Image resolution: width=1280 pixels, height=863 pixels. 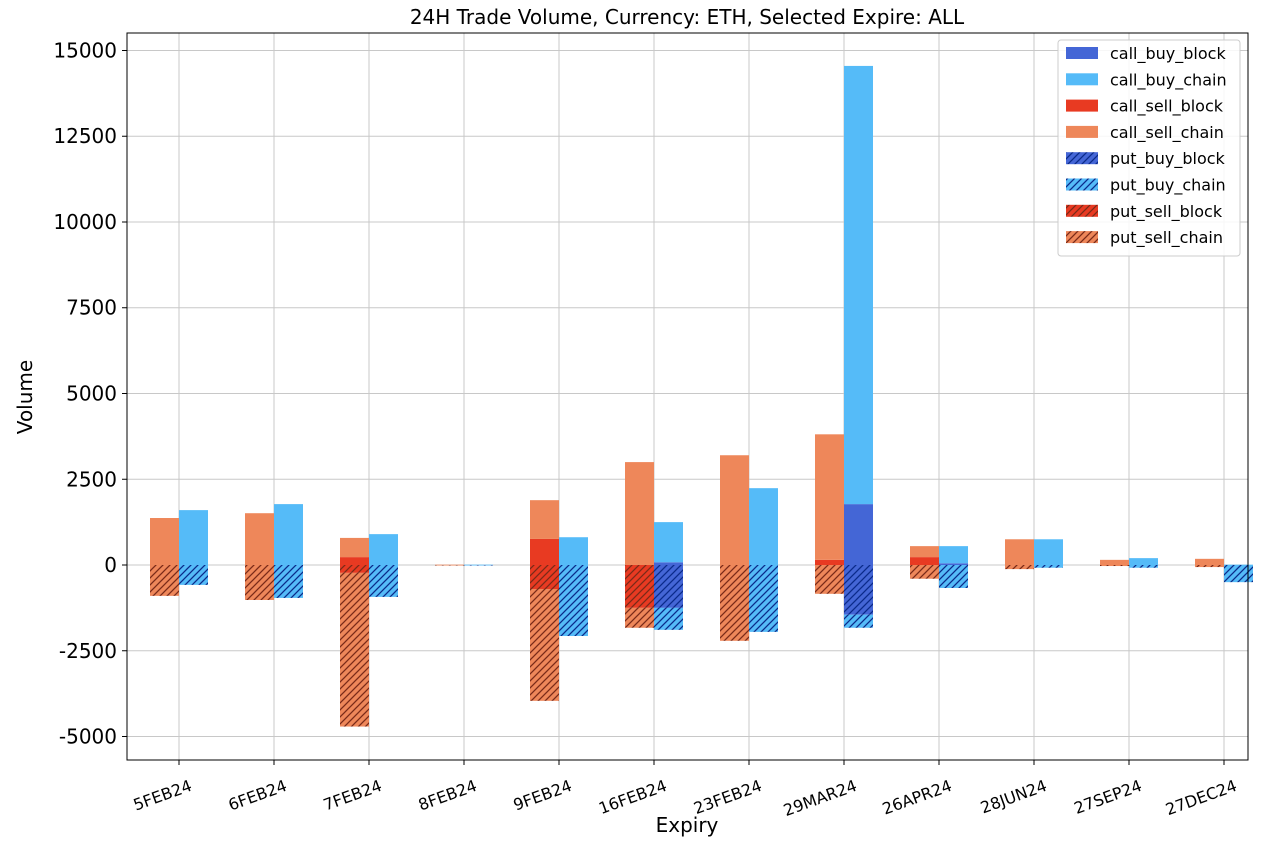 I want to click on x-tick-label: 8FEB24, so click(x=448, y=795).